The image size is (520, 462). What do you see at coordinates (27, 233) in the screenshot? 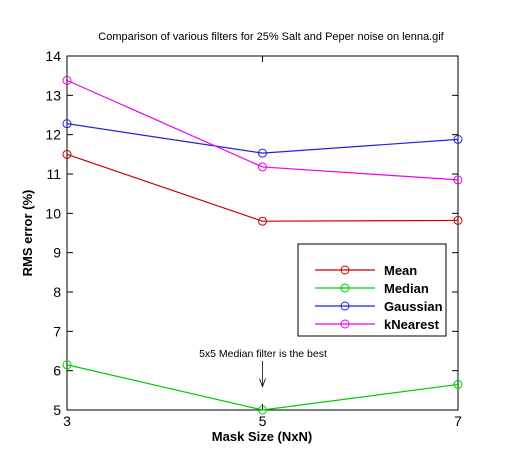
I see `y-axis-label: RMS error (%)` at bounding box center [27, 233].